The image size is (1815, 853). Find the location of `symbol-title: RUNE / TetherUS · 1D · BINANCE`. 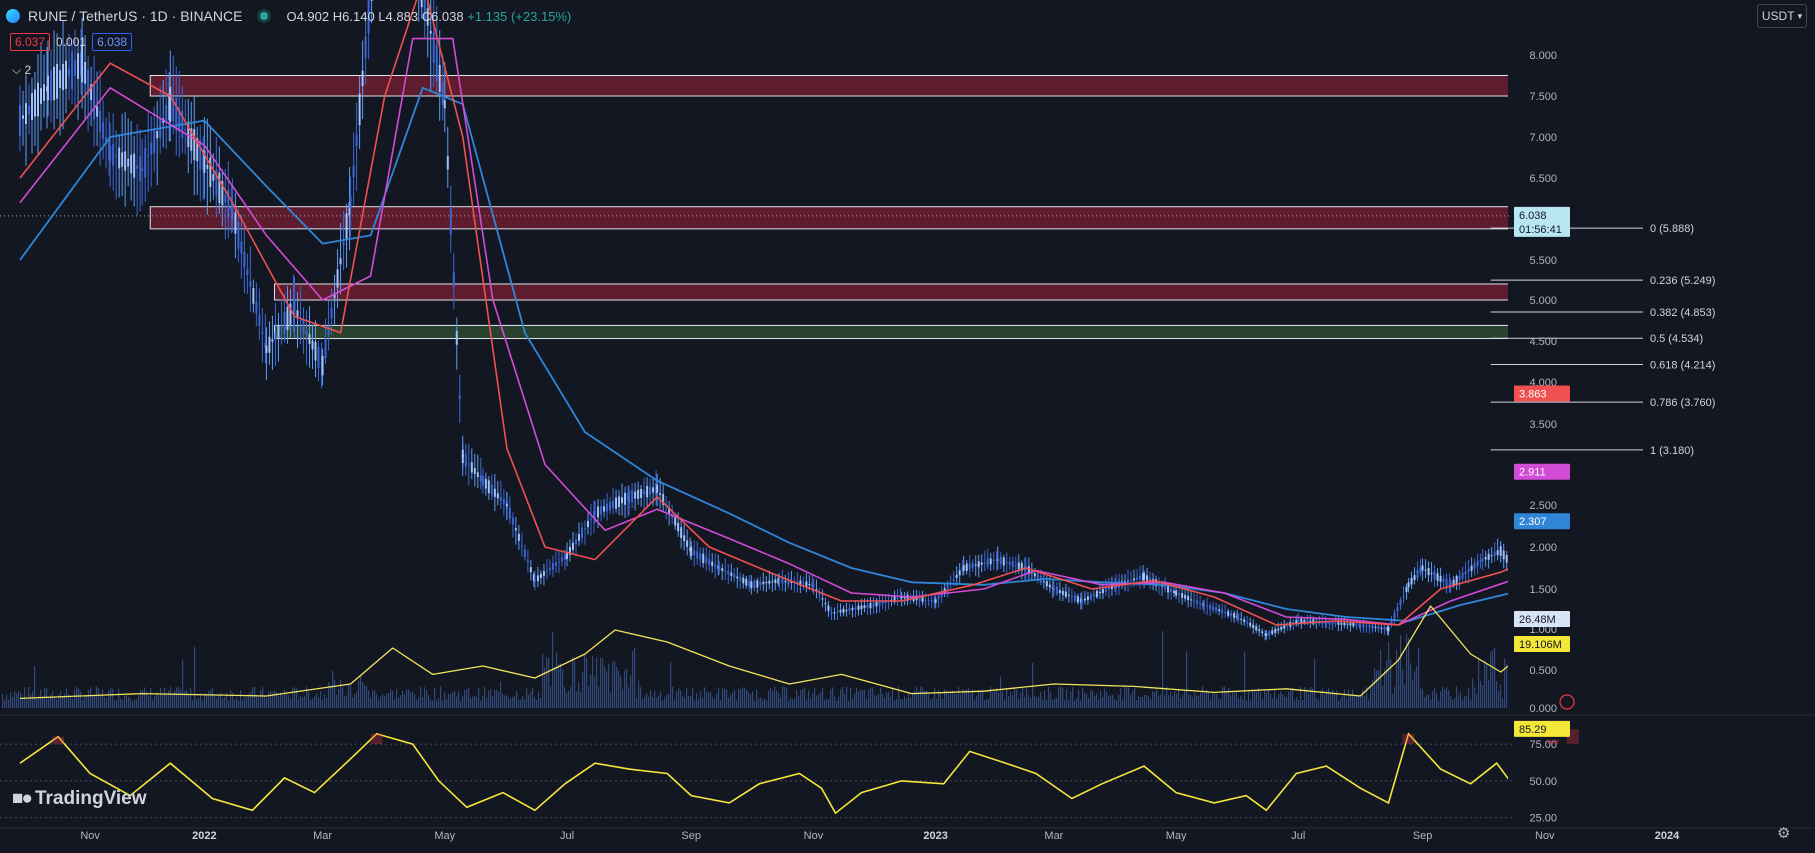

symbol-title: RUNE / TetherUS · 1D · BINANCE is located at coordinates (135, 16).